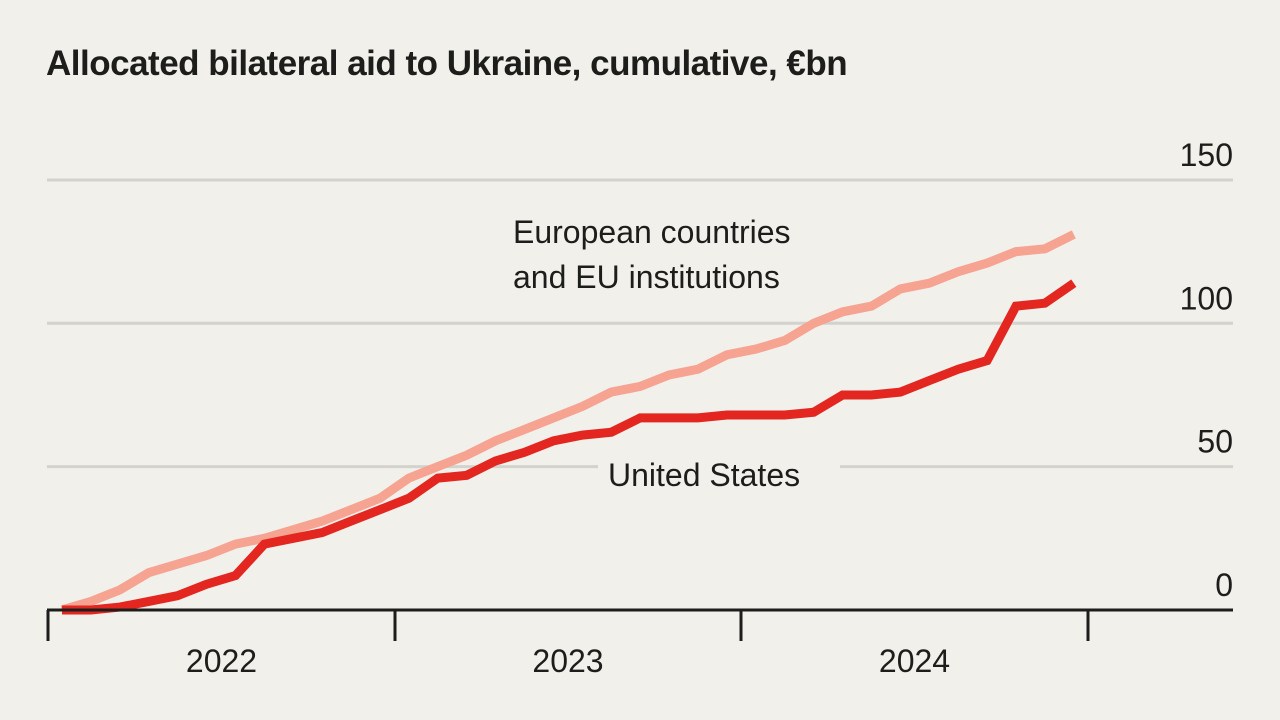 The height and width of the screenshot is (720, 1280). I want to click on y-tick-label: 50, so click(1215, 442).